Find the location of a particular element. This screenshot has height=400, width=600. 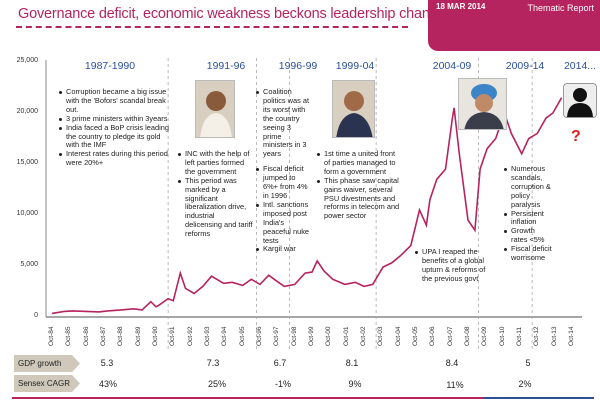

gdp-value: 5.3 is located at coordinates (107, 363).